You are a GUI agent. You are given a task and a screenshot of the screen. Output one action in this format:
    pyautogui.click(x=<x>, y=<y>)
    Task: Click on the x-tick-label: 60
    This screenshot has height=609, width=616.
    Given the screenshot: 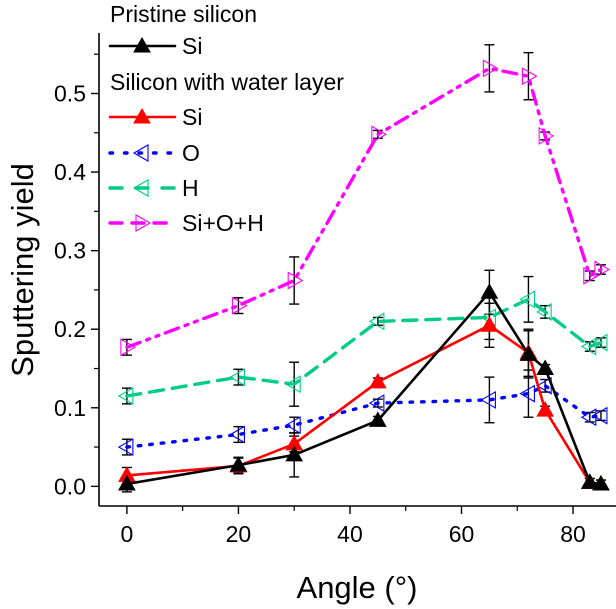 What is the action you would take?
    pyautogui.click(x=462, y=534)
    